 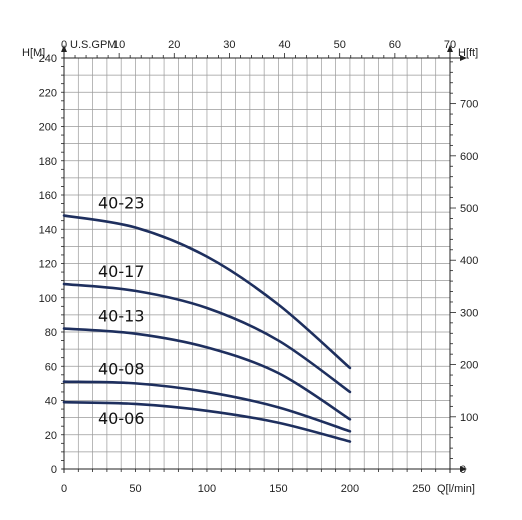 What do you see at coordinates (395, 45) in the screenshot?
I see `x-top-tick-label: 60` at bounding box center [395, 45].